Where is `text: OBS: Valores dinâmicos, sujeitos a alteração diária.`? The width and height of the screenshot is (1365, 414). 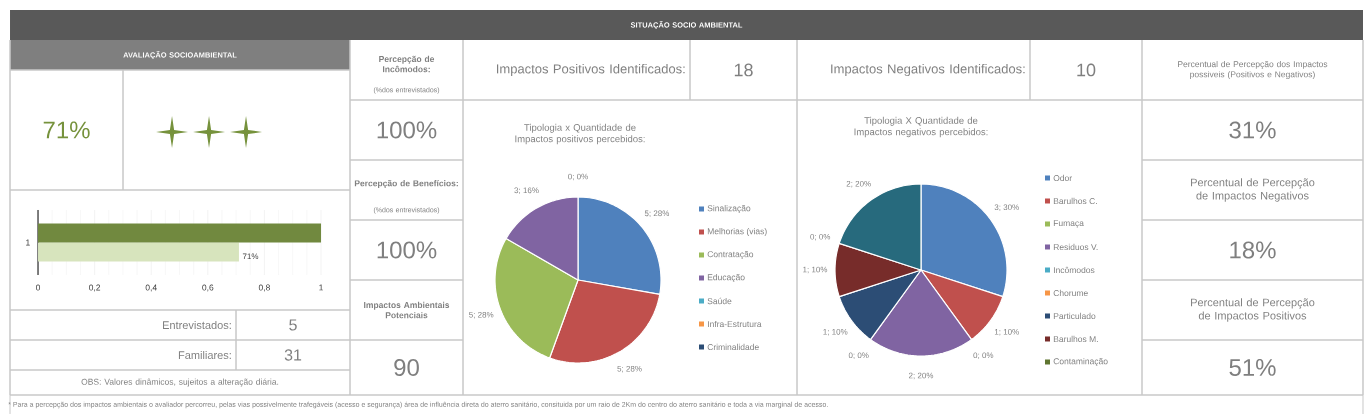
text: OBS: Valores dinâmicos, sujeitos a alteração diária. is located at coordinates (180, 382).